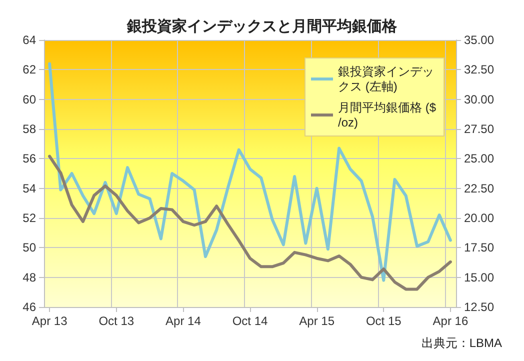 Image resolution: width=524 pixels, height=361 pixels. I want to click on x-tick-label: Apr 15, so click(317, 321).